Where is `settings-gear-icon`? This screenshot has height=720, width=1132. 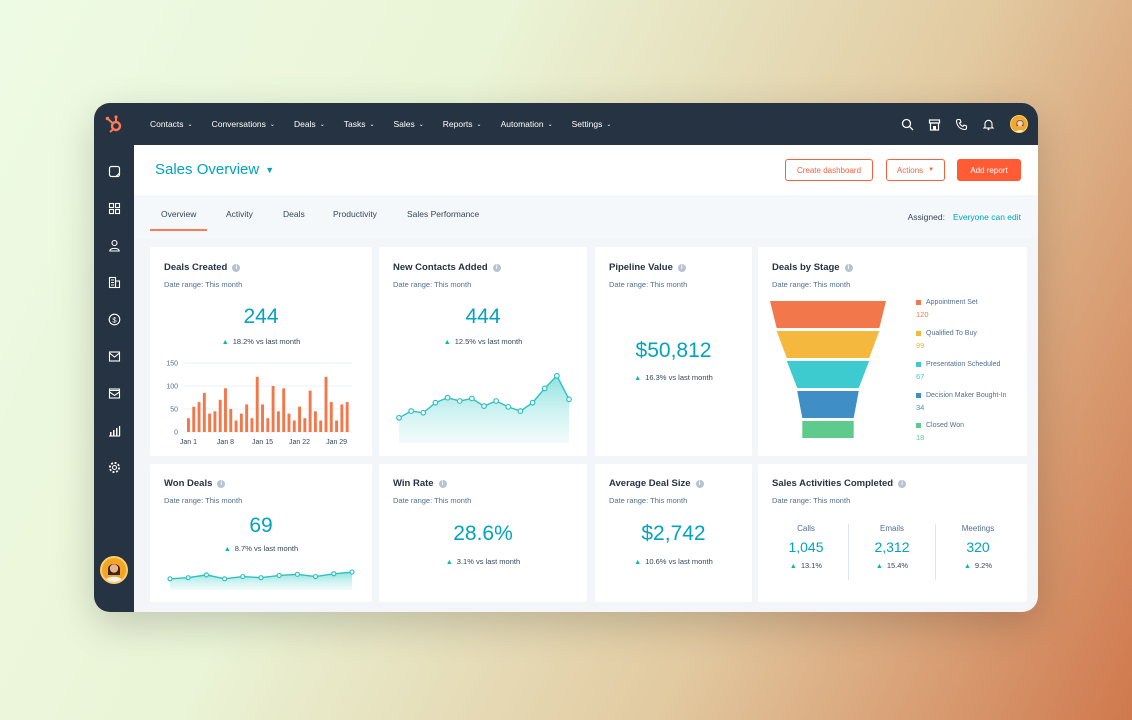
settings-gear-icon is located at coordinates (114, 467).